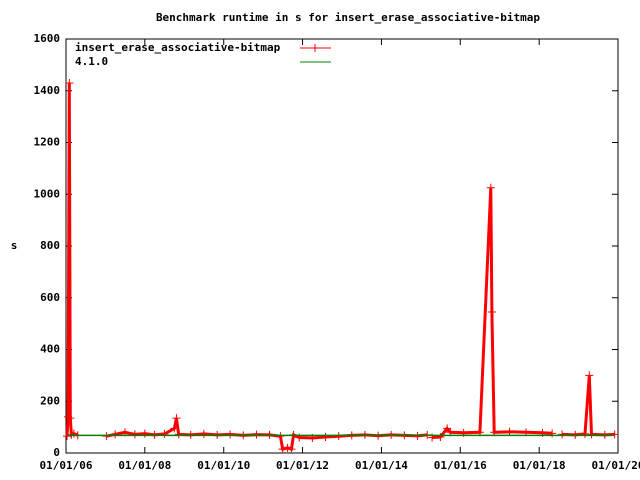 The height and width of the screenshot is (480, 640). I want to click on y-tick-label: 800, so click(50, 245).